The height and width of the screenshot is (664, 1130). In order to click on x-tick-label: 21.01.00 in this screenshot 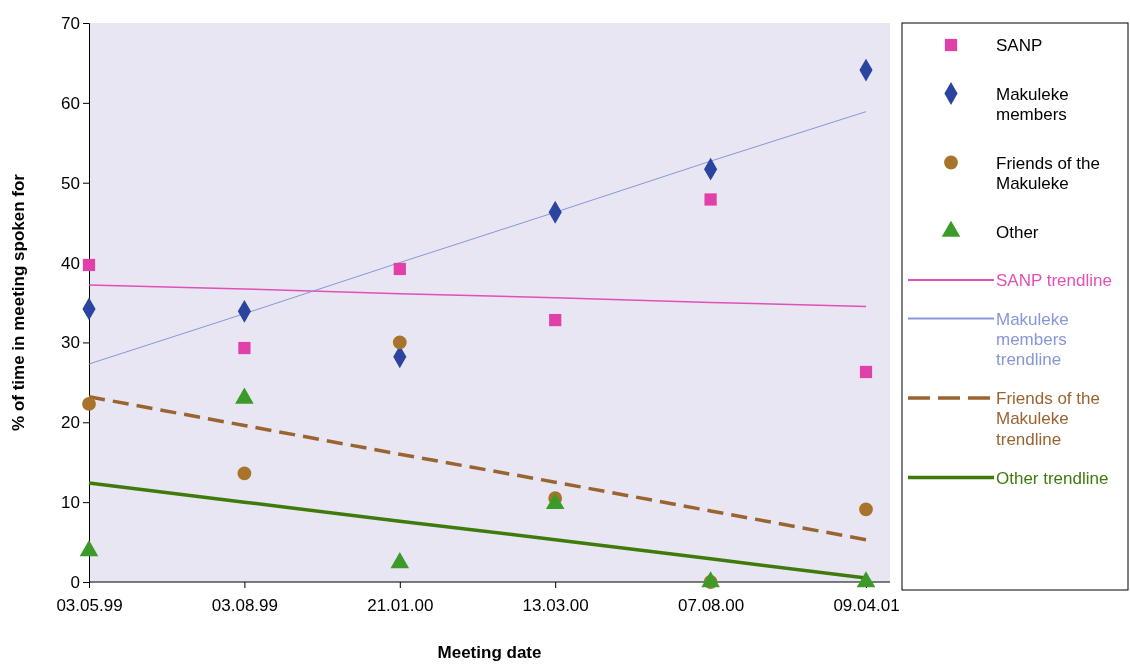, I will do `click(400, 606)`.